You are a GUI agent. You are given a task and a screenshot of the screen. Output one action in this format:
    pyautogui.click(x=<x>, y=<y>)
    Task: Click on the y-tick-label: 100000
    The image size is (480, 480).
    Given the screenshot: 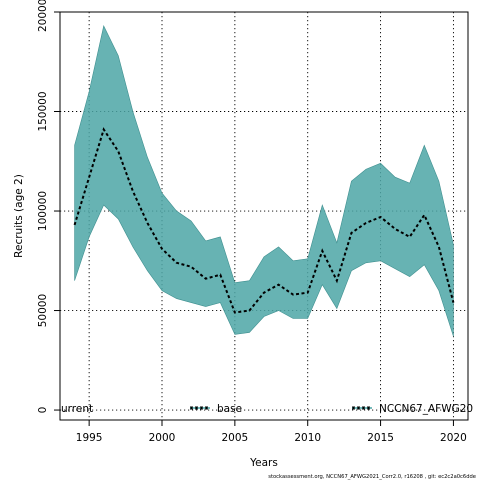 What is the action you would take?
    pyautogui.click(x=43, y=211)
    